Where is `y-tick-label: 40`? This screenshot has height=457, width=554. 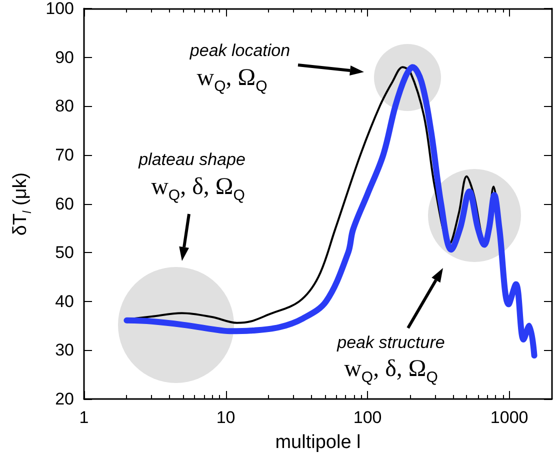 y-tick-label: 40 is located at coordinates (64, 301).